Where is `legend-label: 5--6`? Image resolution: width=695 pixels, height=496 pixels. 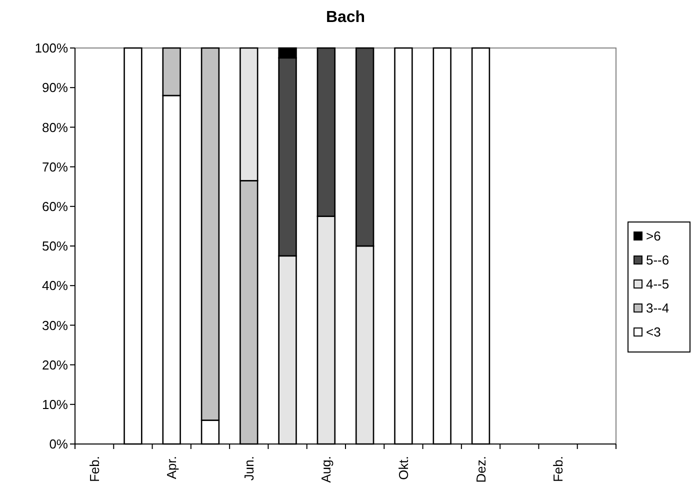 legend-label: 5--6 is located at coordinates (658, 260).